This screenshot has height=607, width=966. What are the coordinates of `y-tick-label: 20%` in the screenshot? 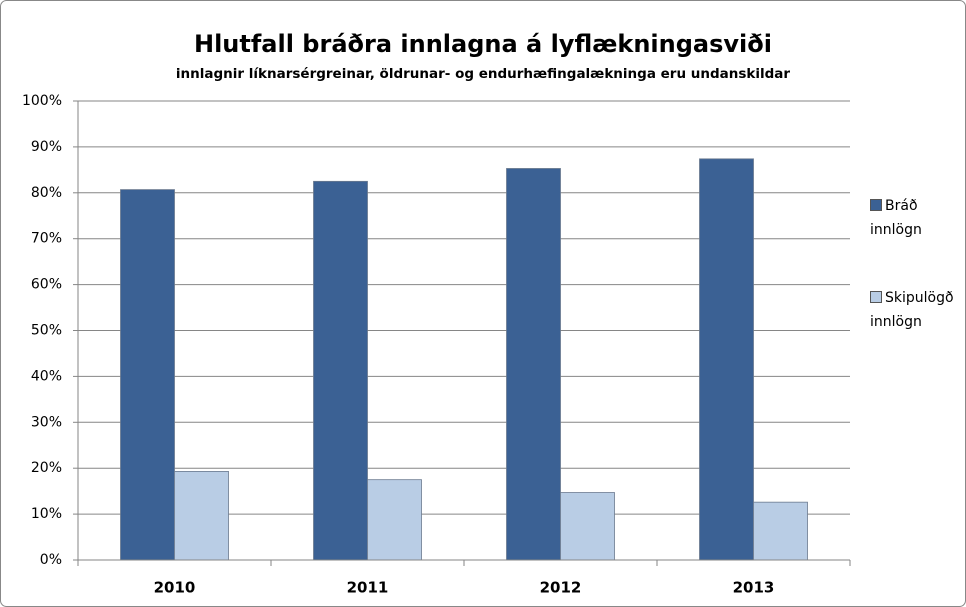 It's located at (46, 468).